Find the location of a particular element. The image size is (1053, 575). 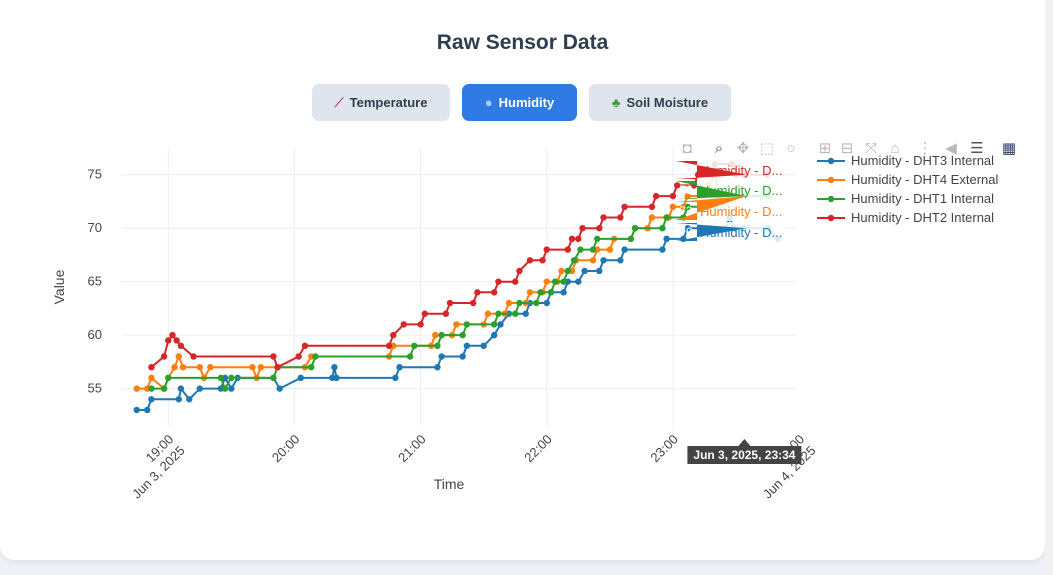

autoscale-icon: ⤧ is located at coordinates (870, 148).